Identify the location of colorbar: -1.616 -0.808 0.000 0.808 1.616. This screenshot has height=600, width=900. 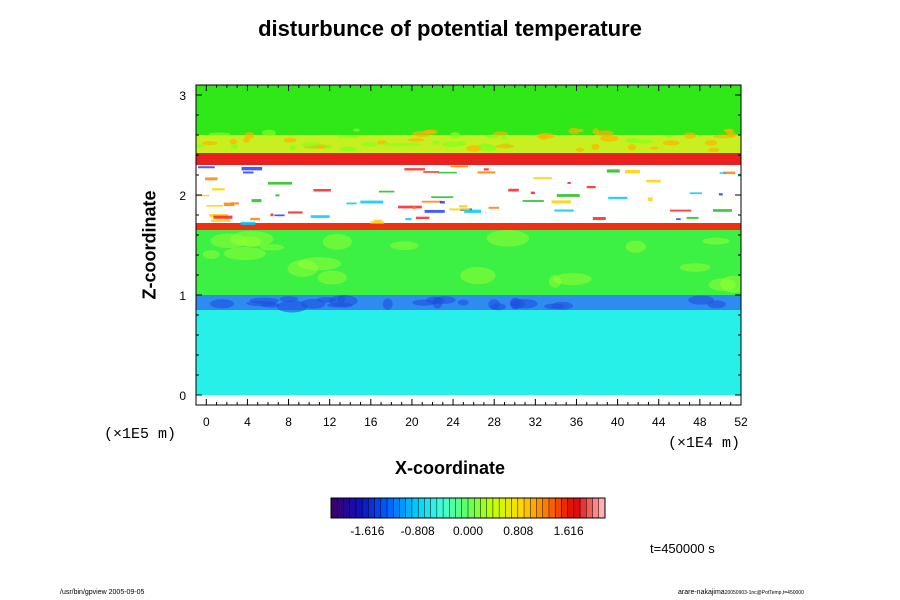
(468, 517).